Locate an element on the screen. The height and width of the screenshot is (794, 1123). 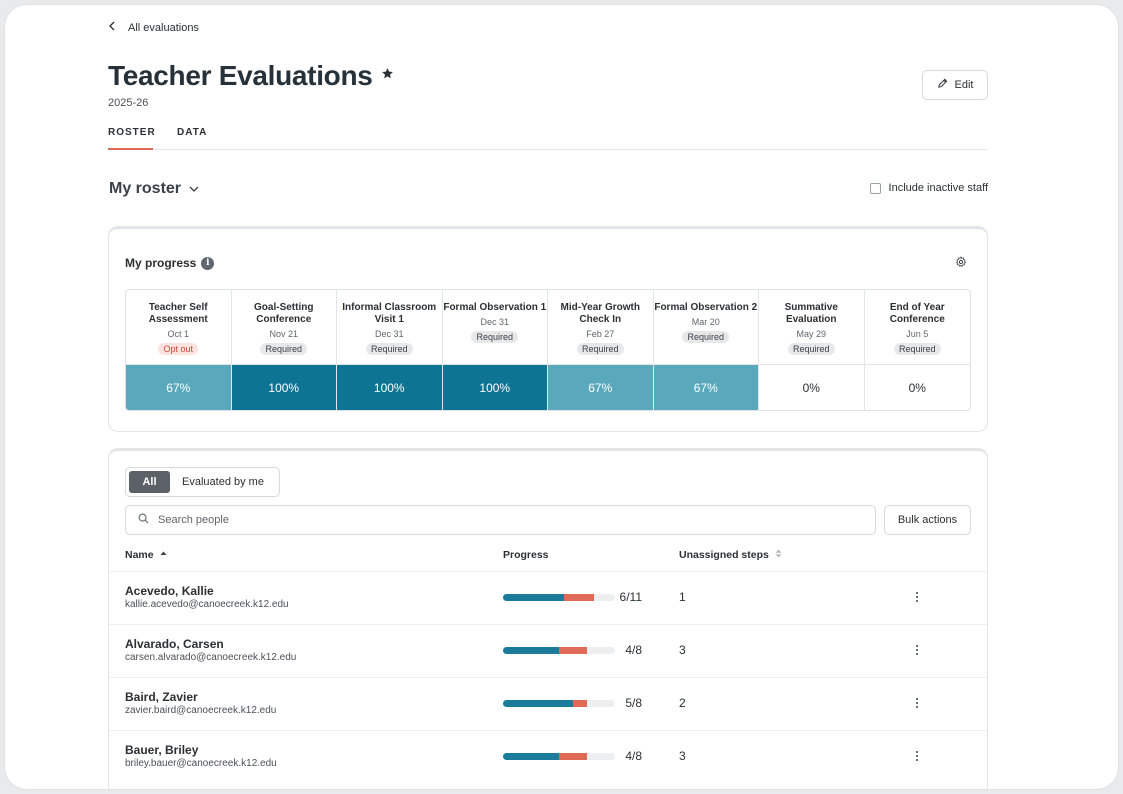
step-name: Teacher Self Assessment is located at coordinates (178, 313).